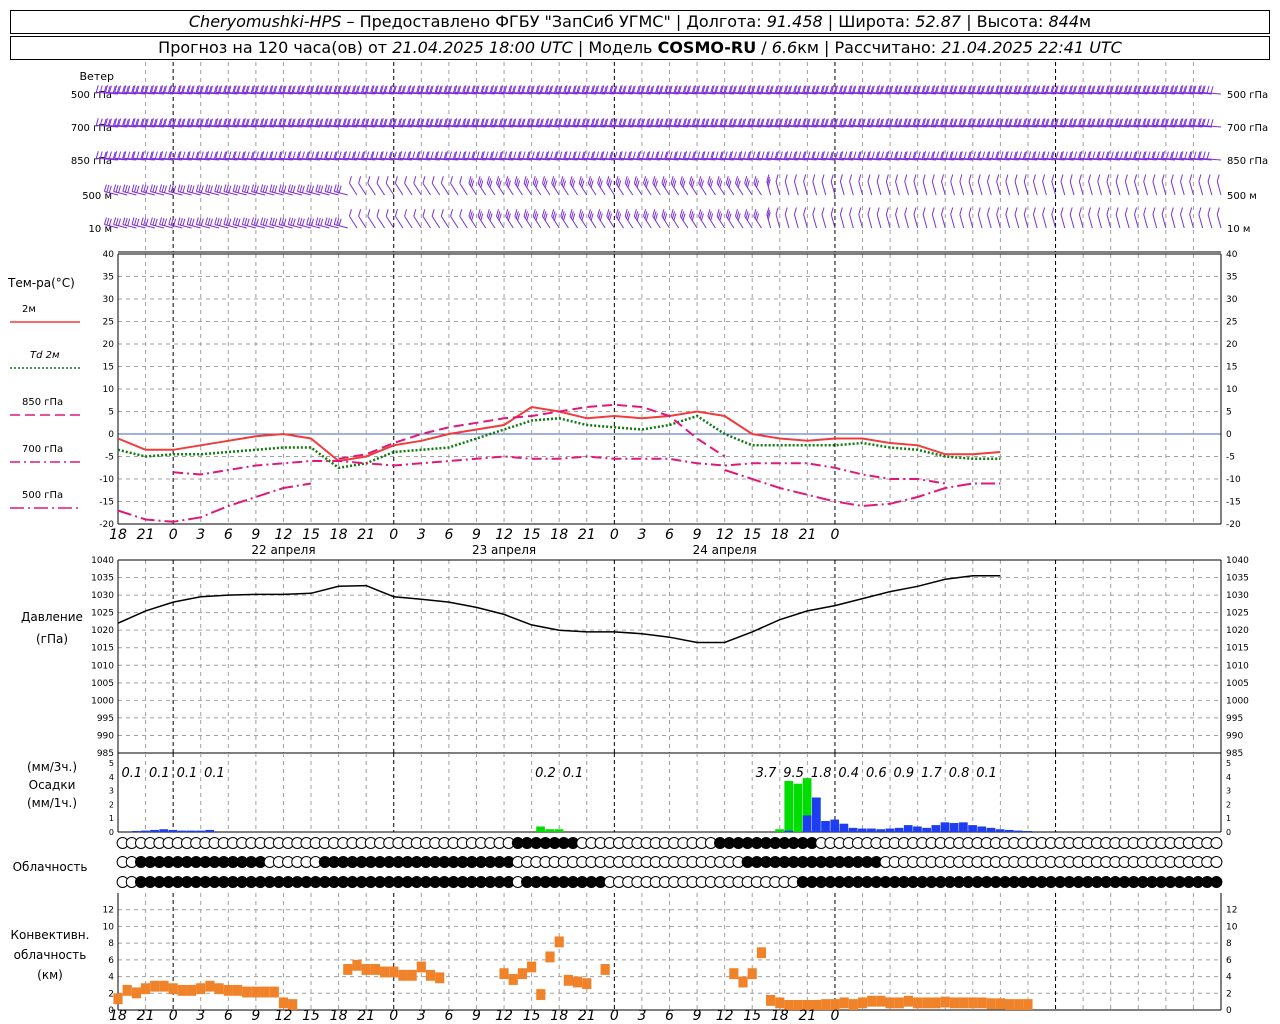  I want to click on temp-ytick-right: 25, so click(1231, 323).